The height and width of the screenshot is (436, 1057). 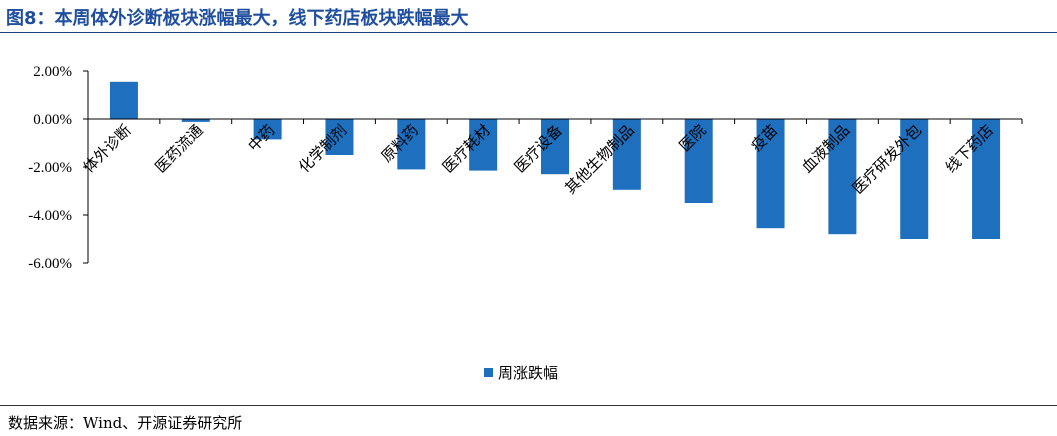 What do you see at coordinates (125, 423) in the screenshot?
I see `source-note: 数据来源：Wind、开源证券研究所` at bounding box center [125, 423].